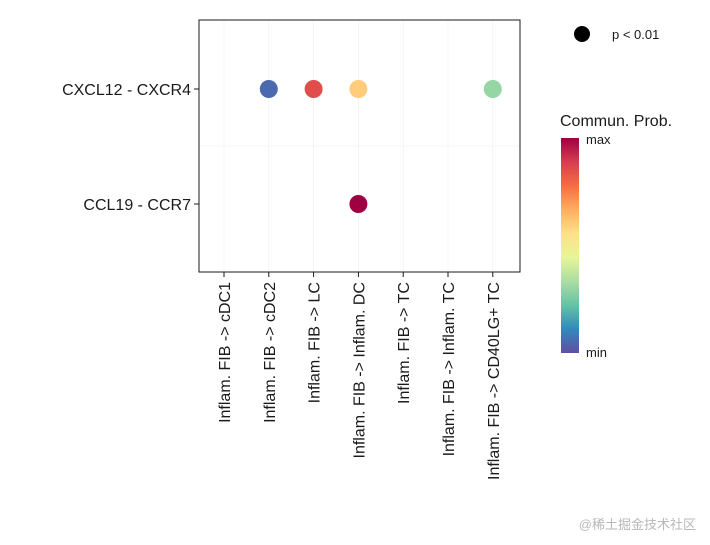  I want to click on size-legend: p < 0.01, so click(616, 34).